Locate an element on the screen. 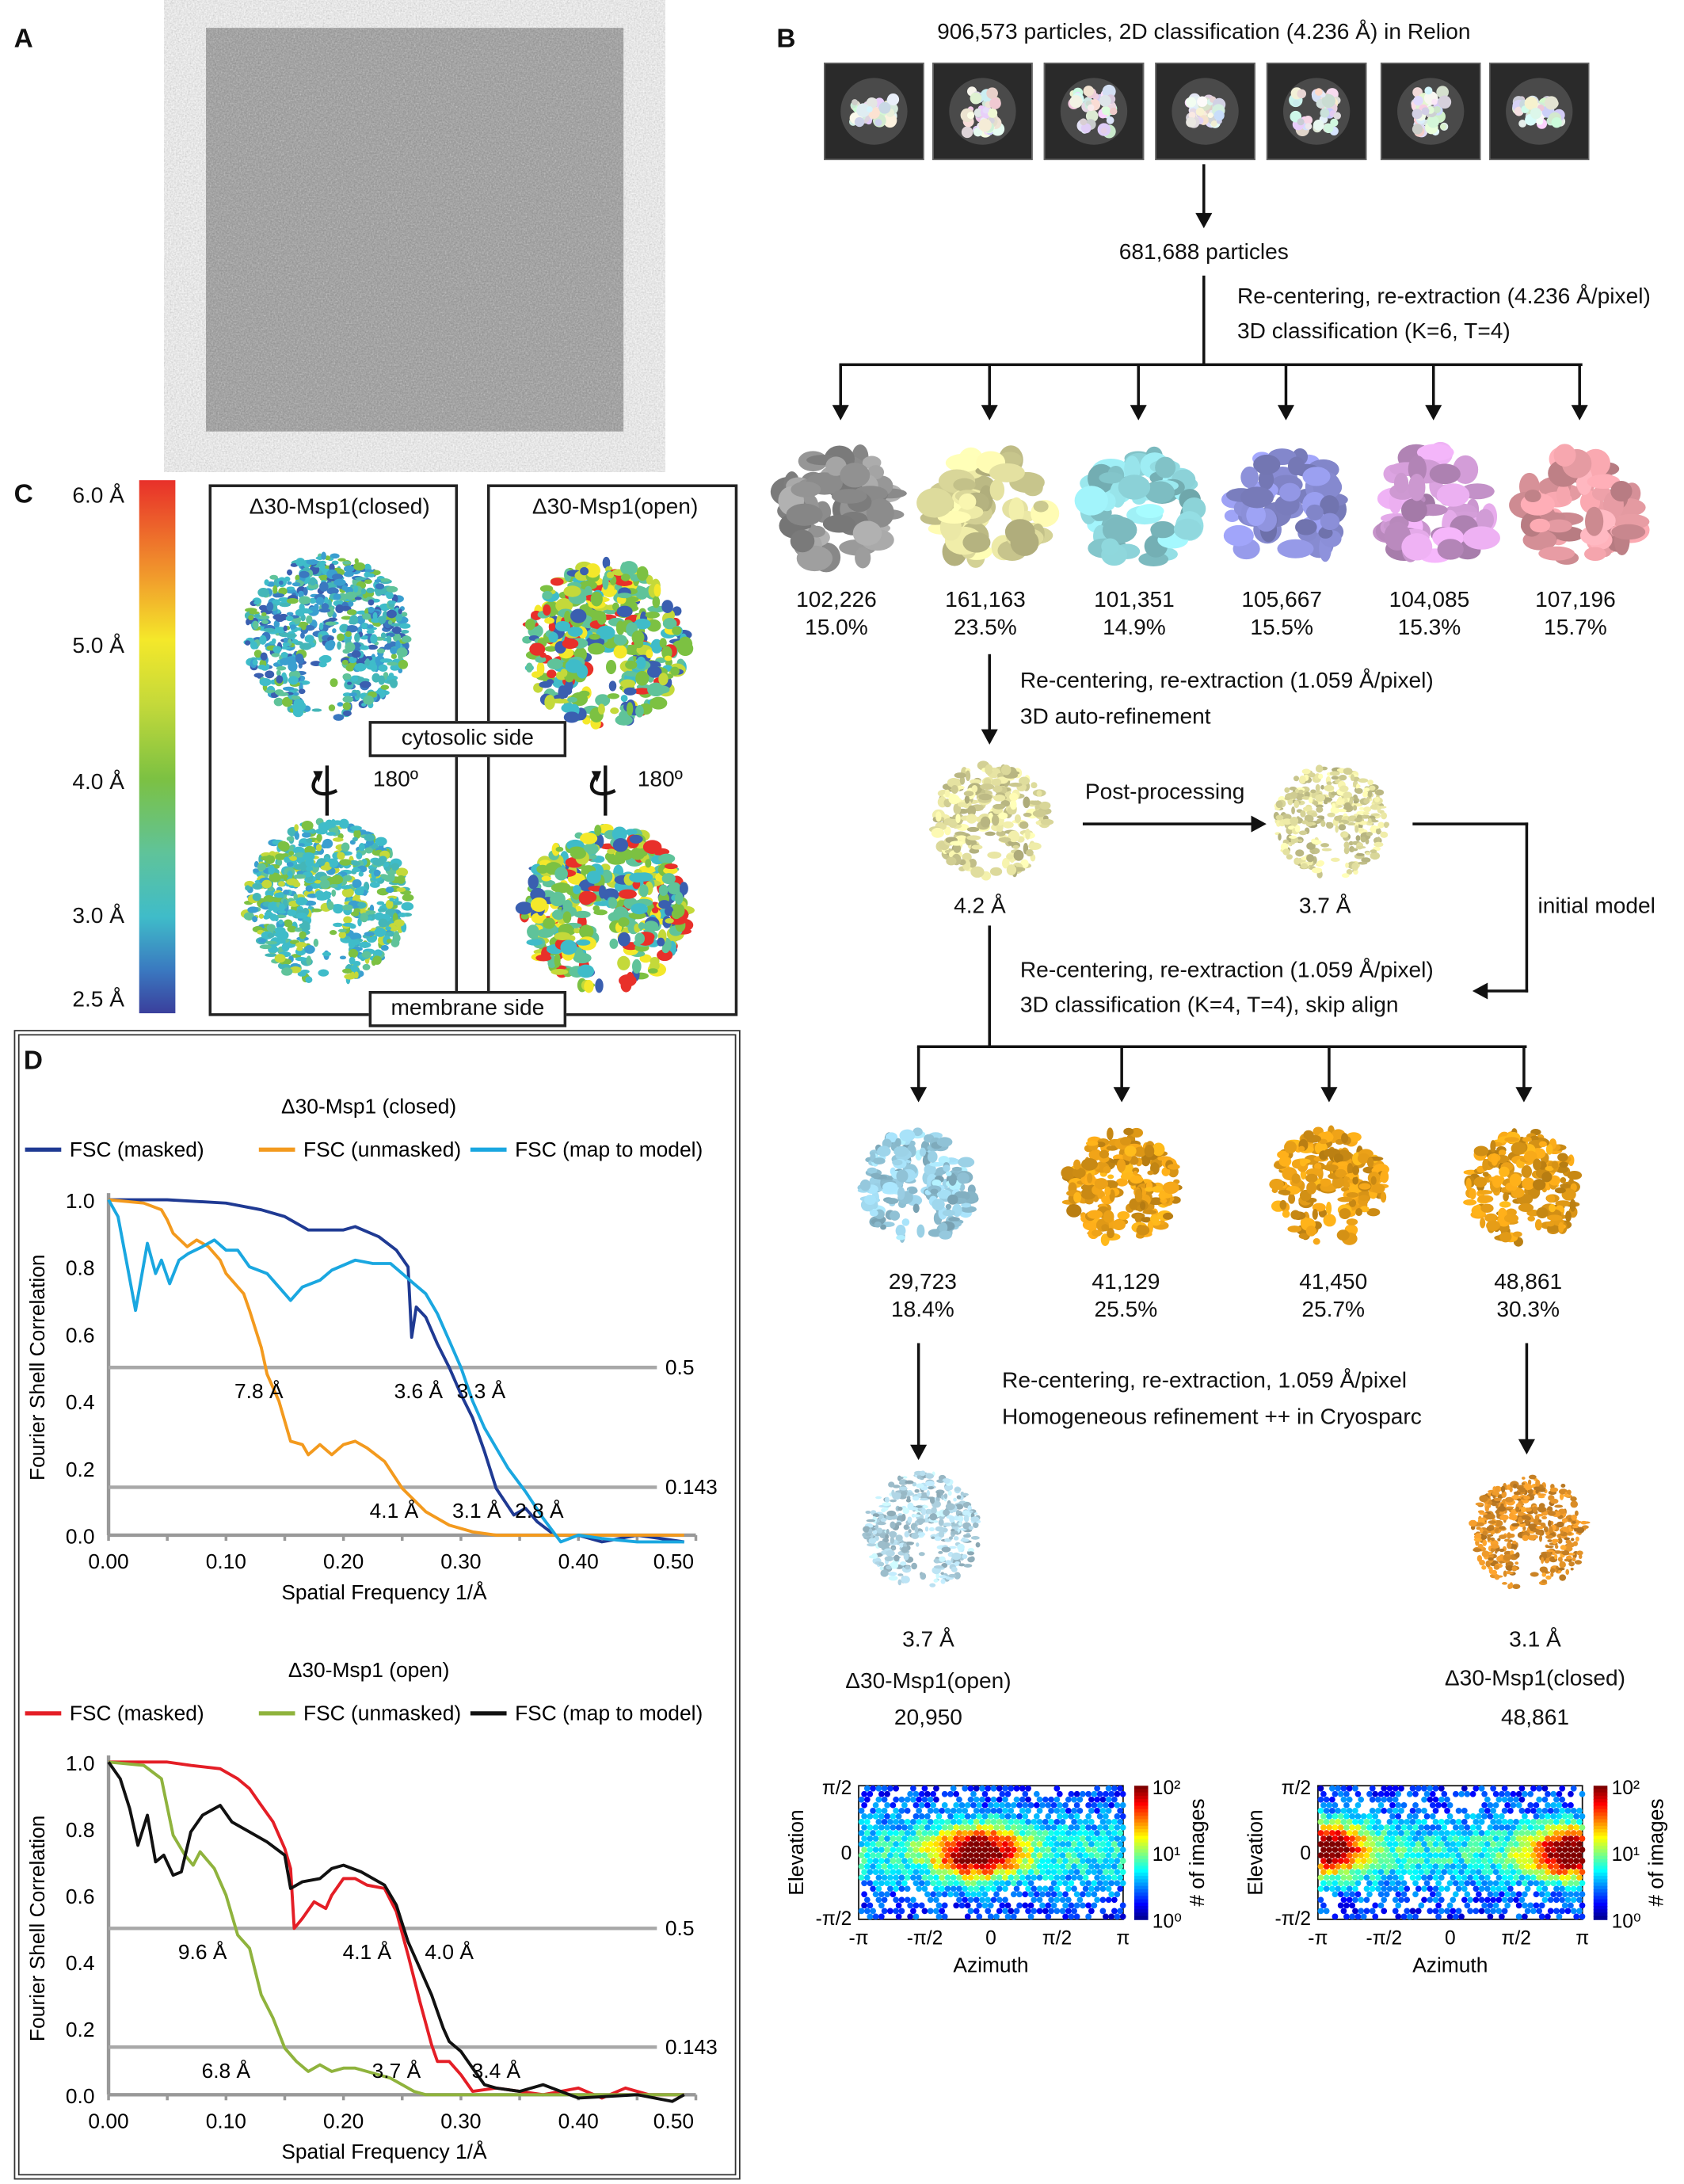 The width and height of the screenshot is (1684, 2184). y-tick-label: 0.8 is located at coordinates (81, 1268).